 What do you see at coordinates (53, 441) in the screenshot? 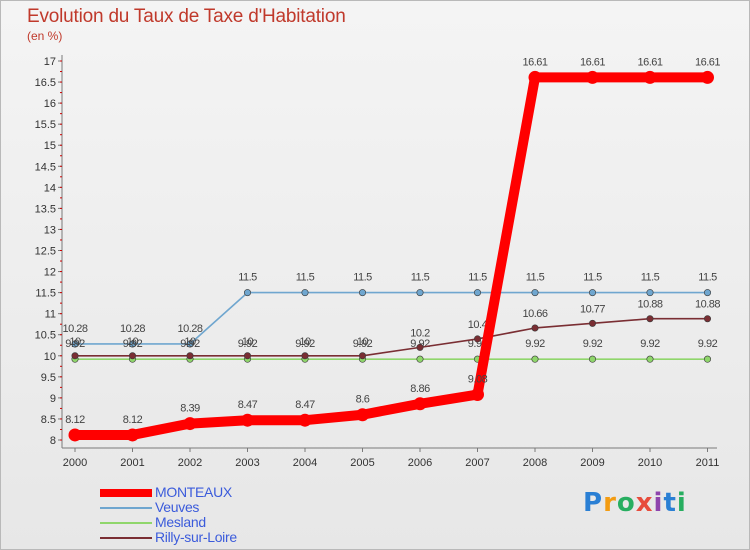
I see `y-tick-label: 8` at bounding box center [53, 441].